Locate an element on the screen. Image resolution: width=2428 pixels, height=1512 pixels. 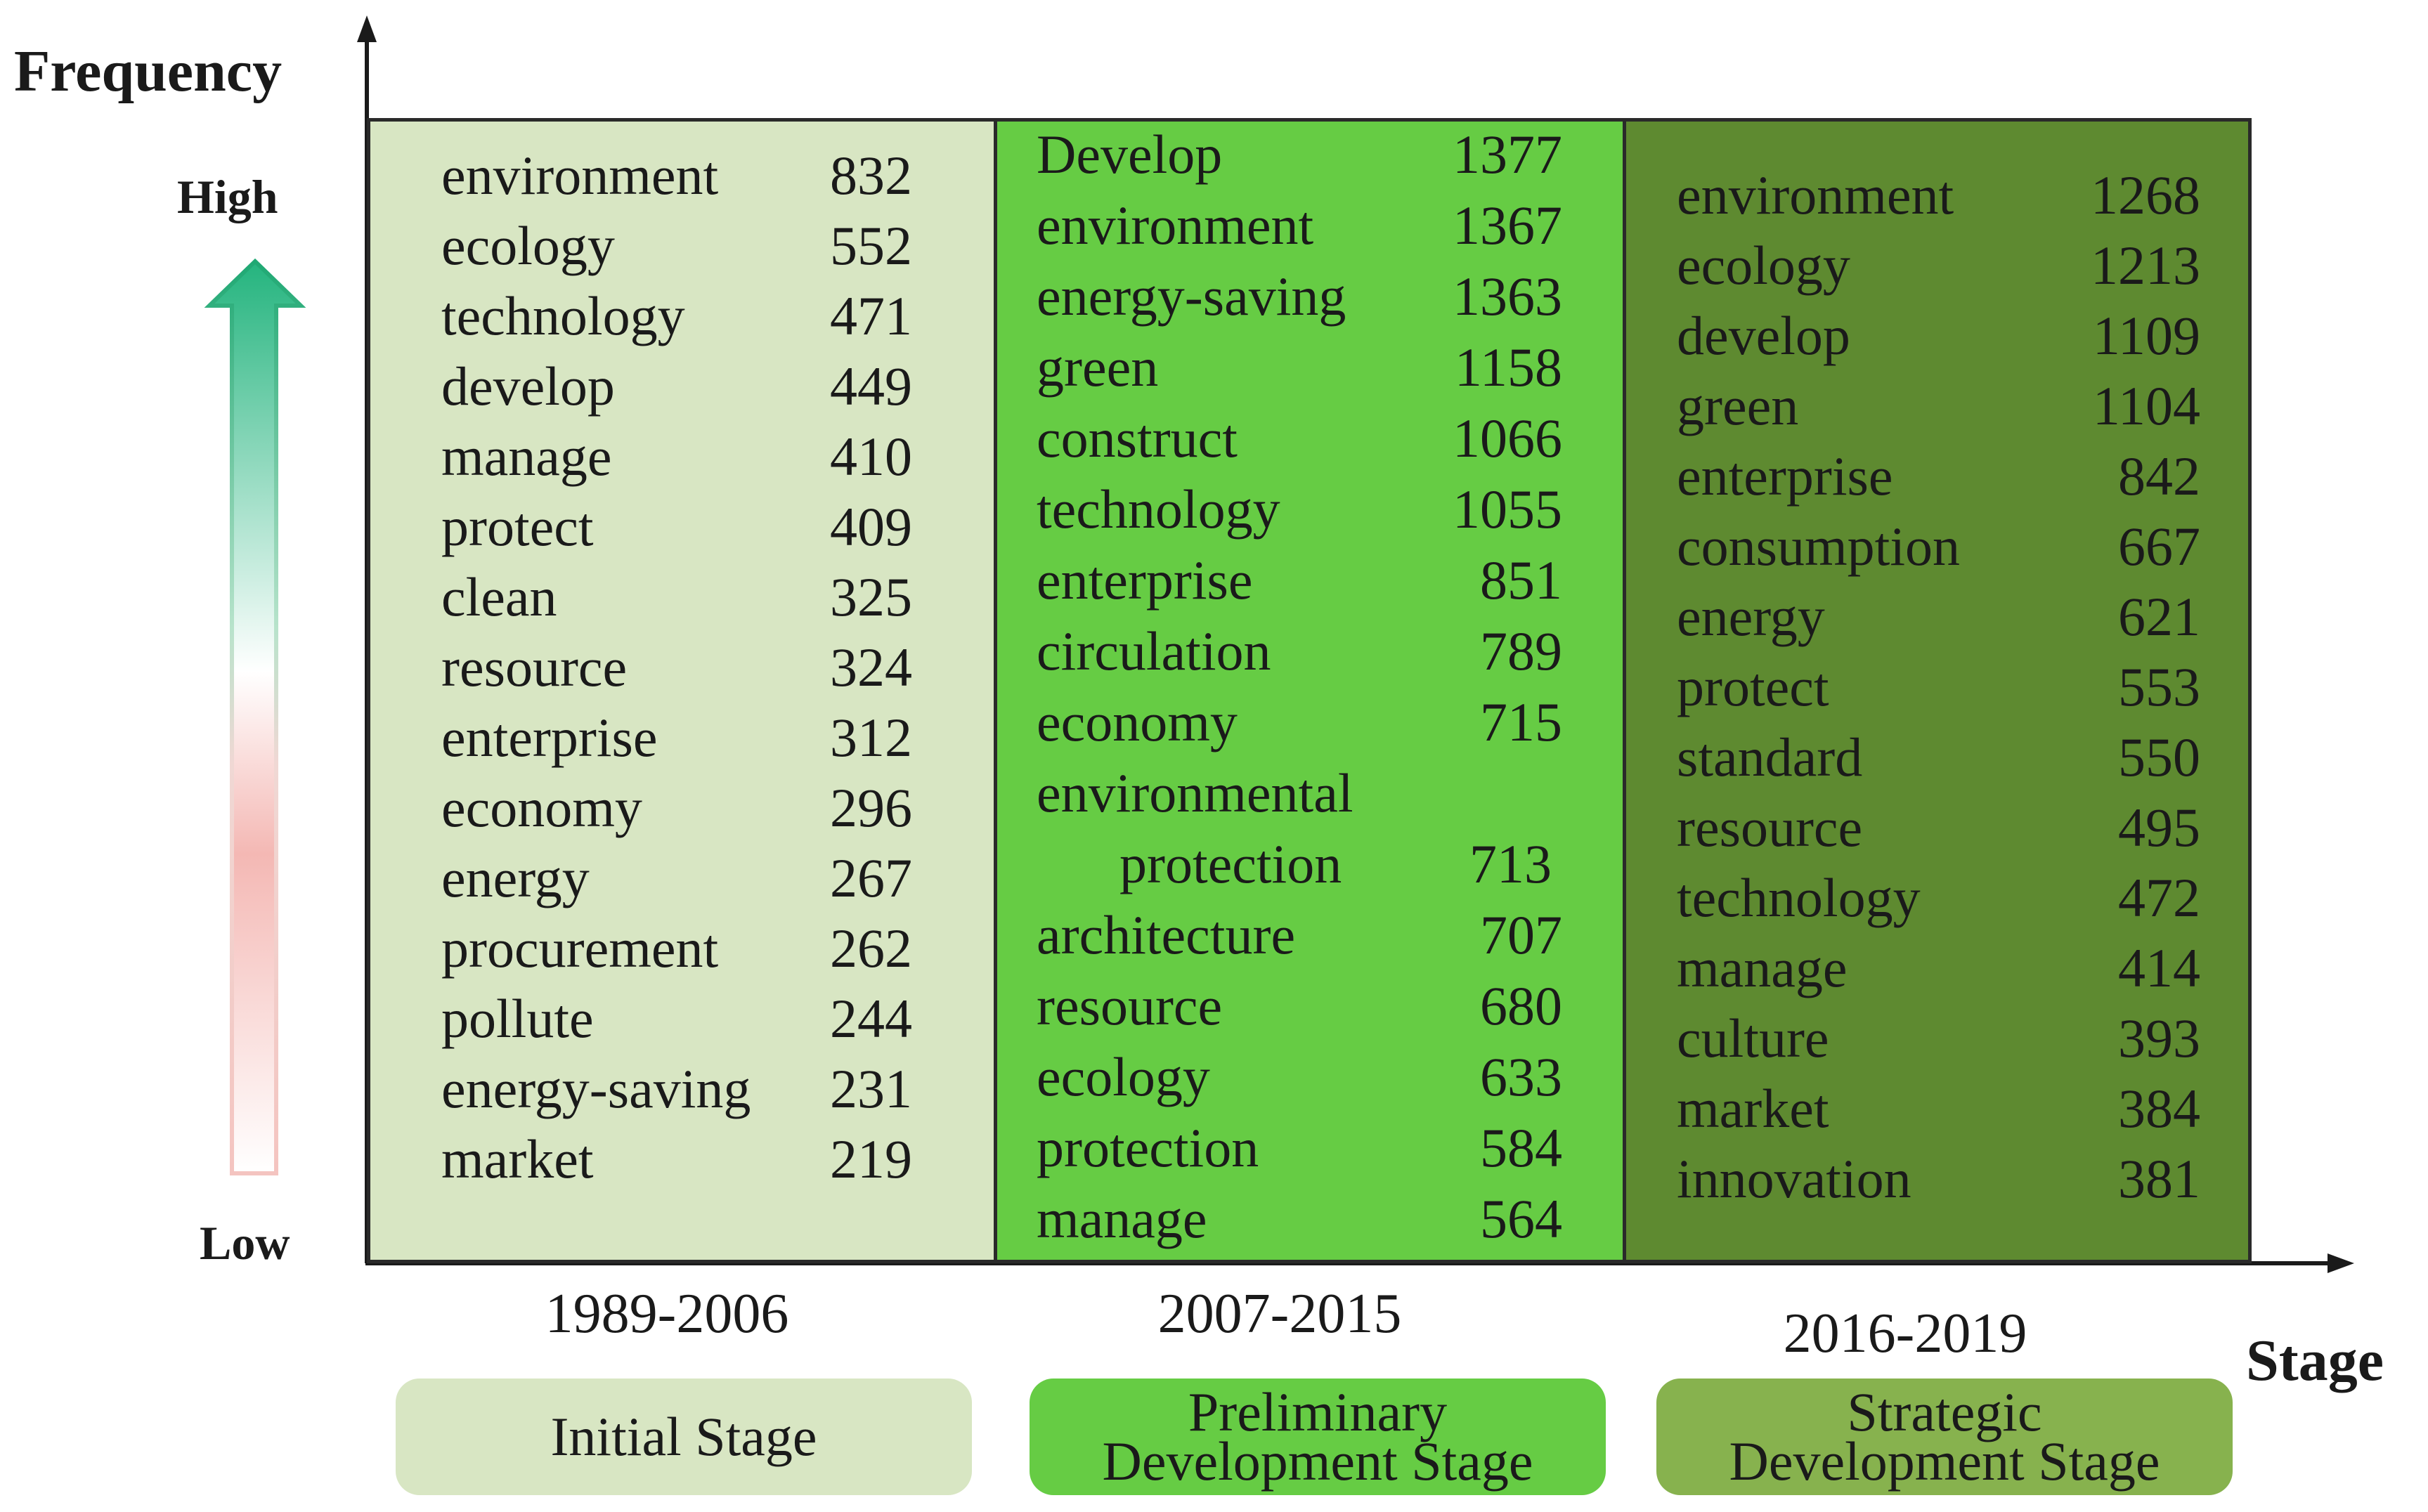
stage-box-initial: Initial Stage is located at coordinates (684, 1437).